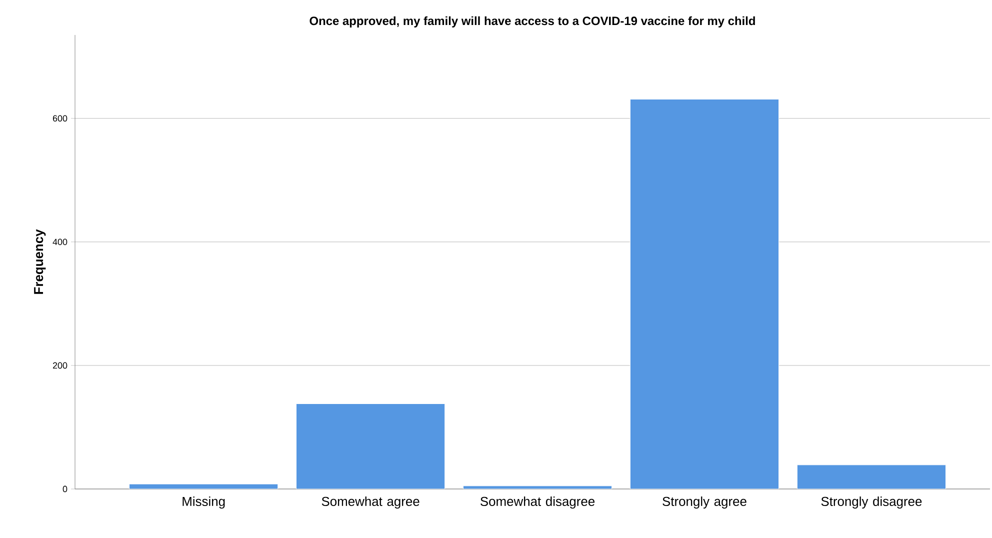 Image resolution: width=992 pixels, height=538 pixels. I want to click on x-tick-label: Somewhat agree, so click(371, 502).